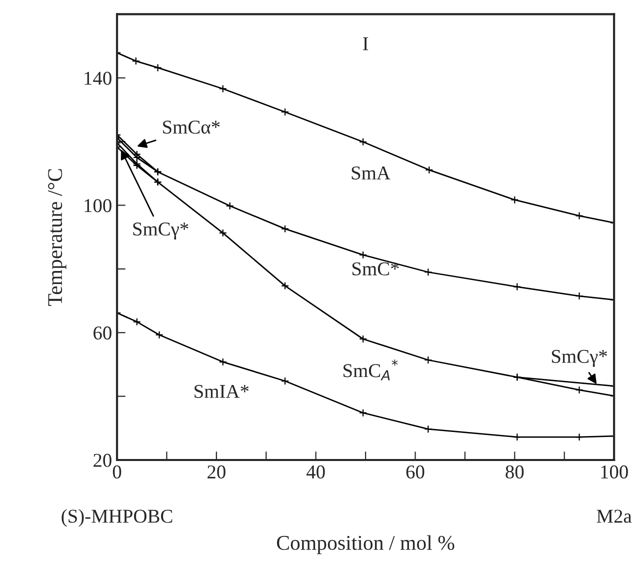 This screenshot has height=569, width=643. Describe the element at coordinates (217, 472) in the screenshot. I see `x-tick-label: 20` at that location.